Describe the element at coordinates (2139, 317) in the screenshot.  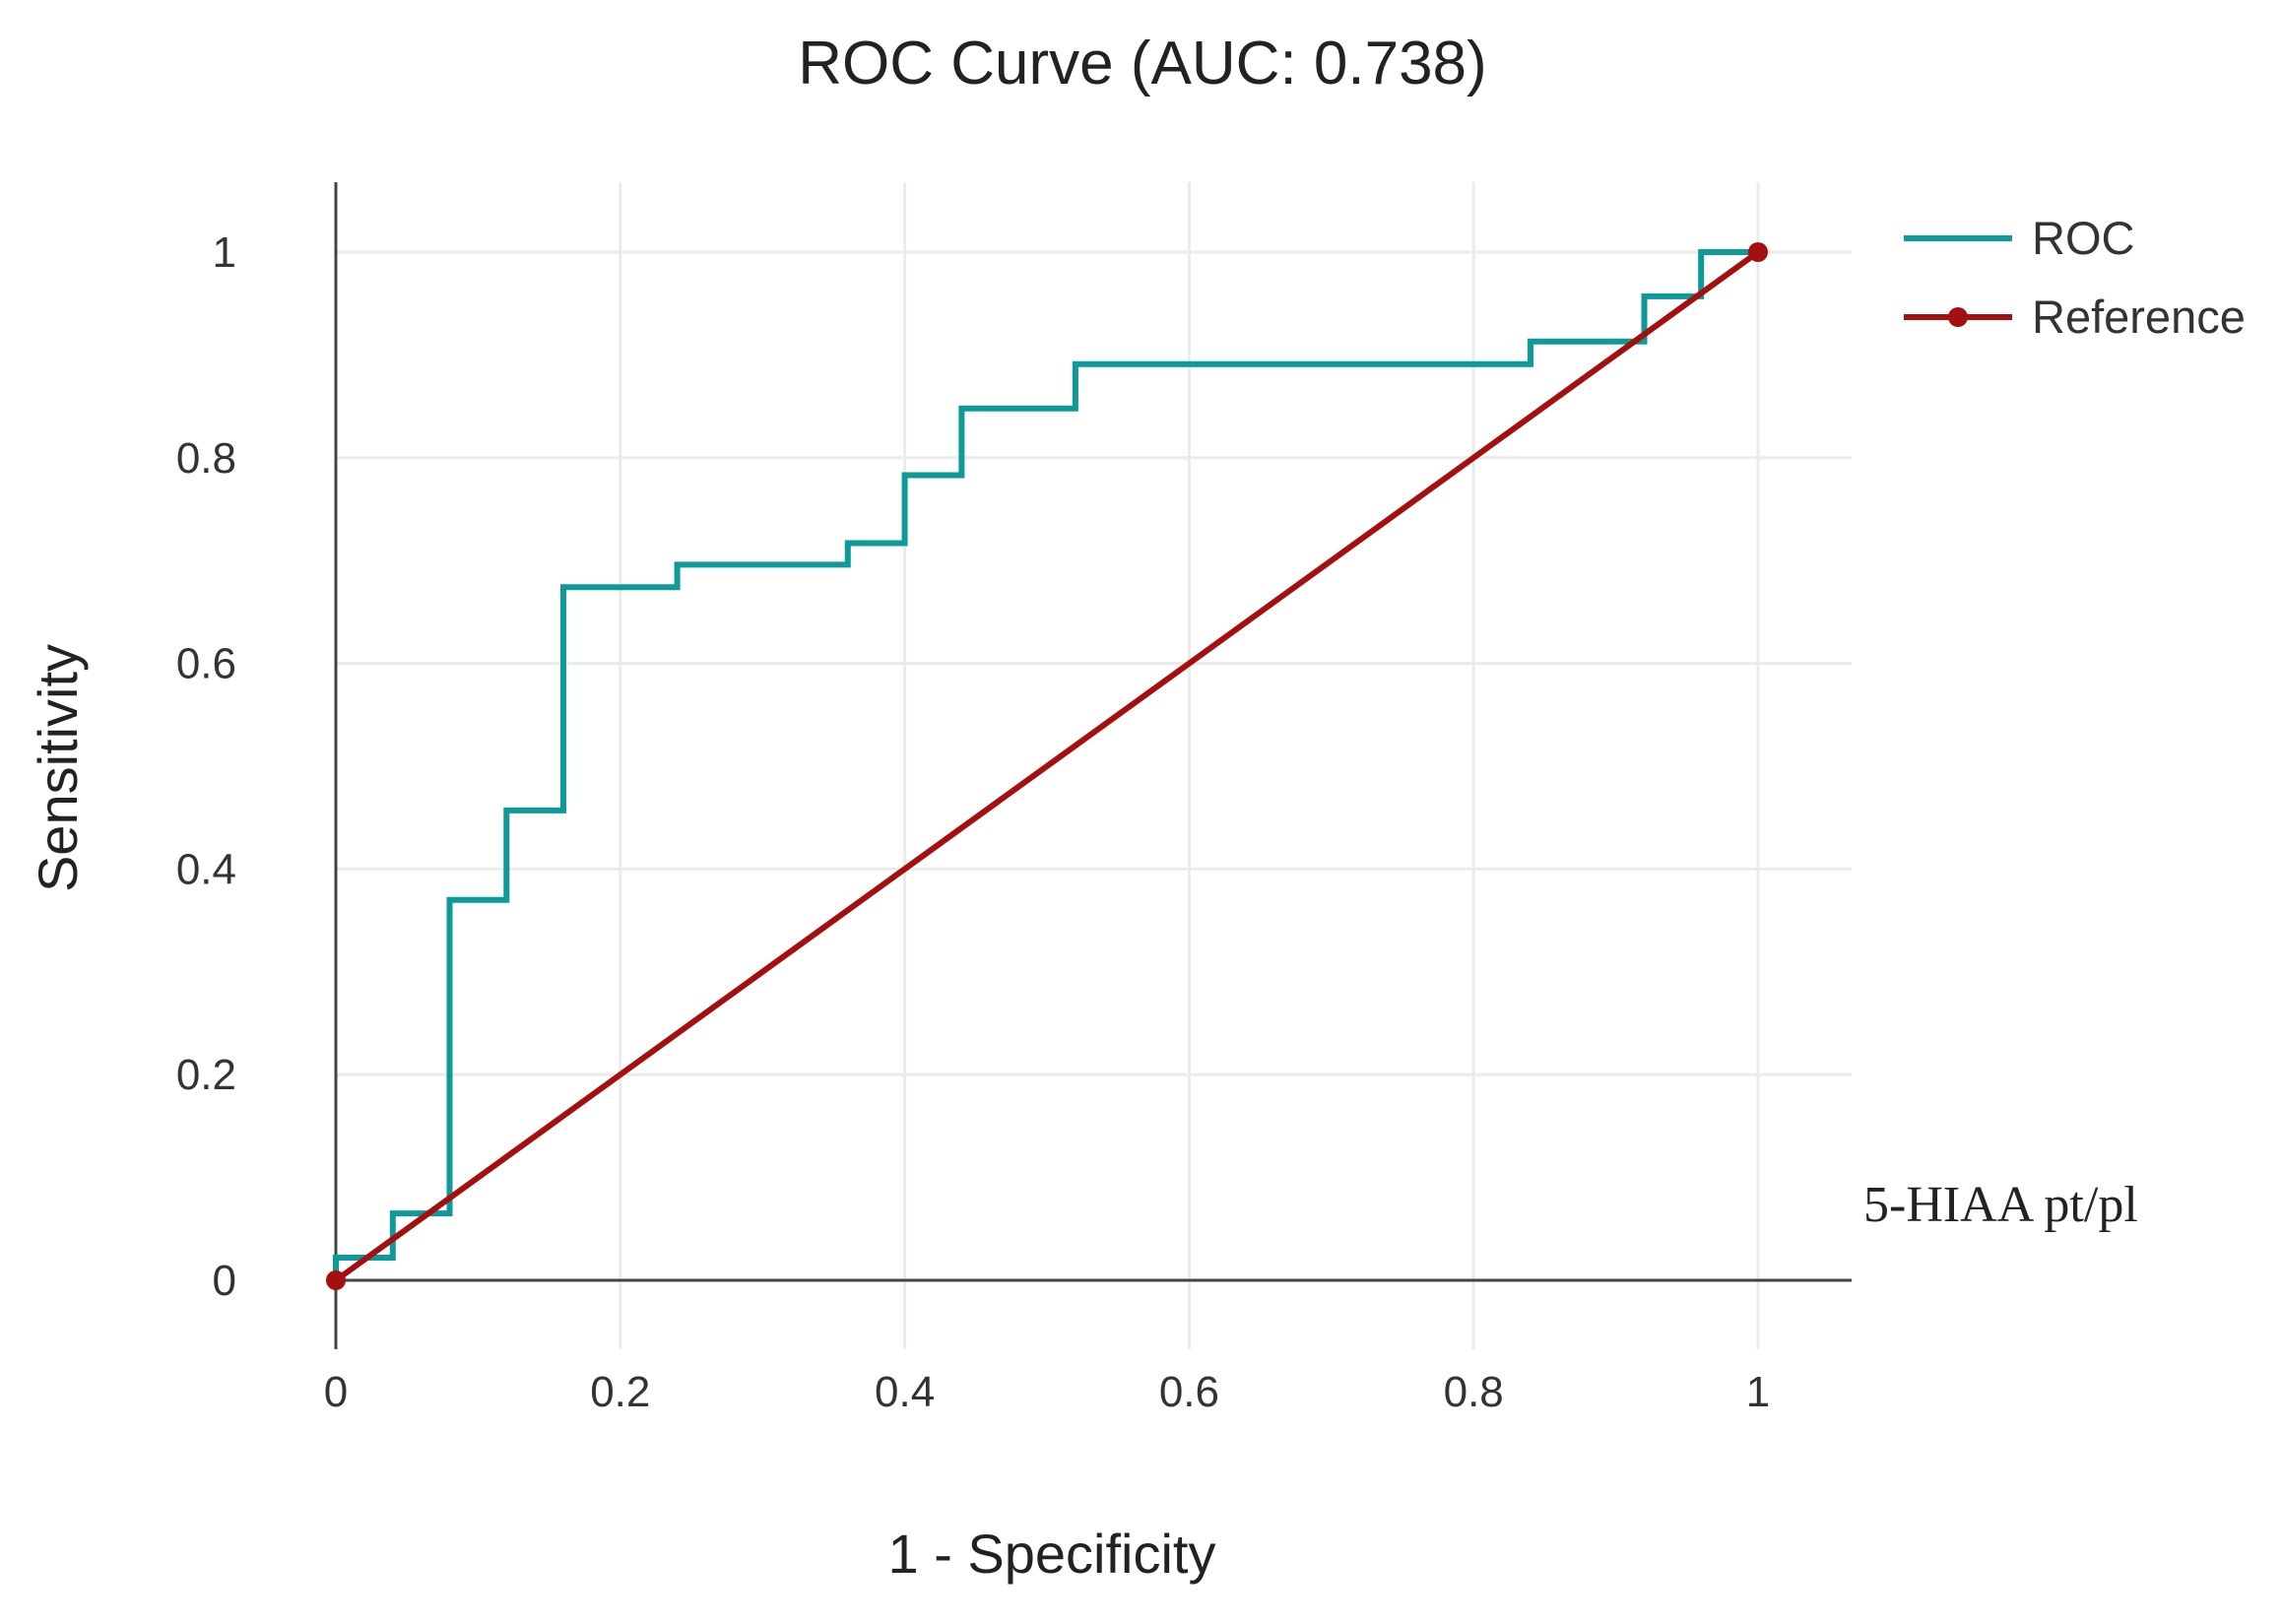
I see `legend-label-reference: Reference` at that location.